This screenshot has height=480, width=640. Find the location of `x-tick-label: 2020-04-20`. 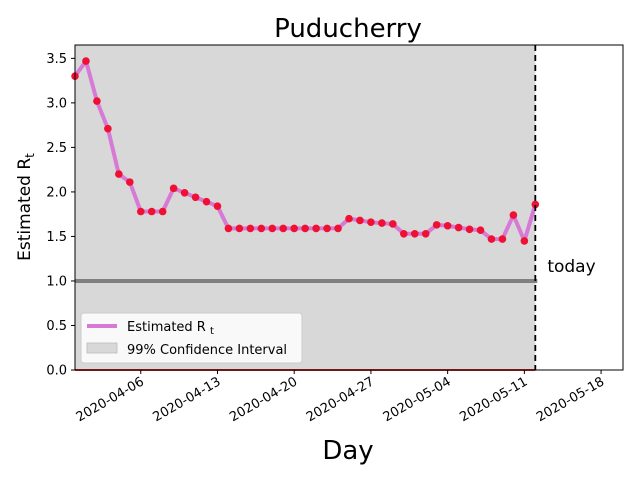

x-tick-label: 2020-04-20 is located at coordinates (263, 399).